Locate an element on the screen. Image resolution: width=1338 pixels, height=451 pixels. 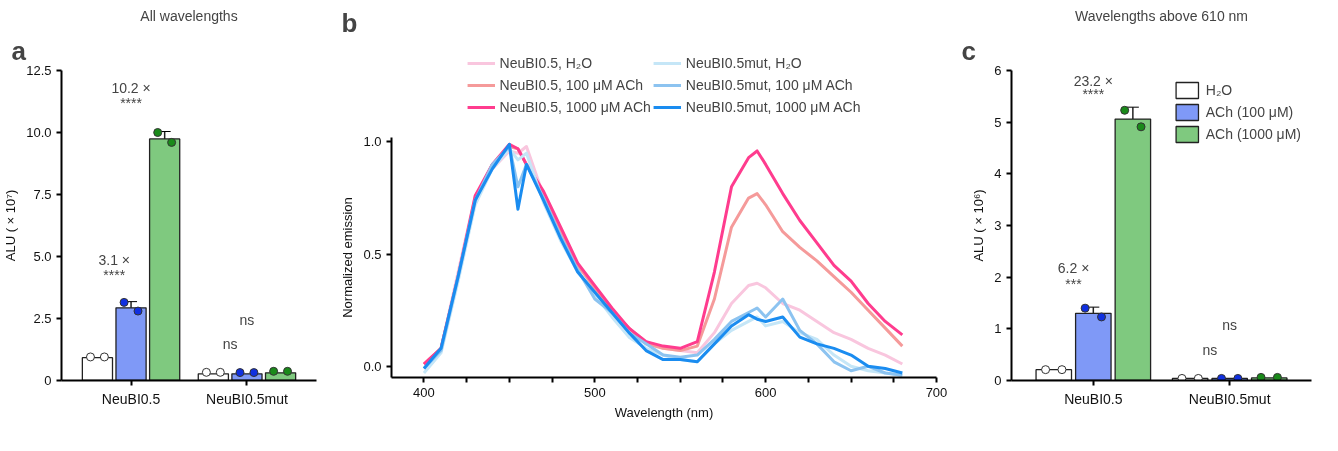
y-tick-label: 7.5 is located at coordinates (42, 194).